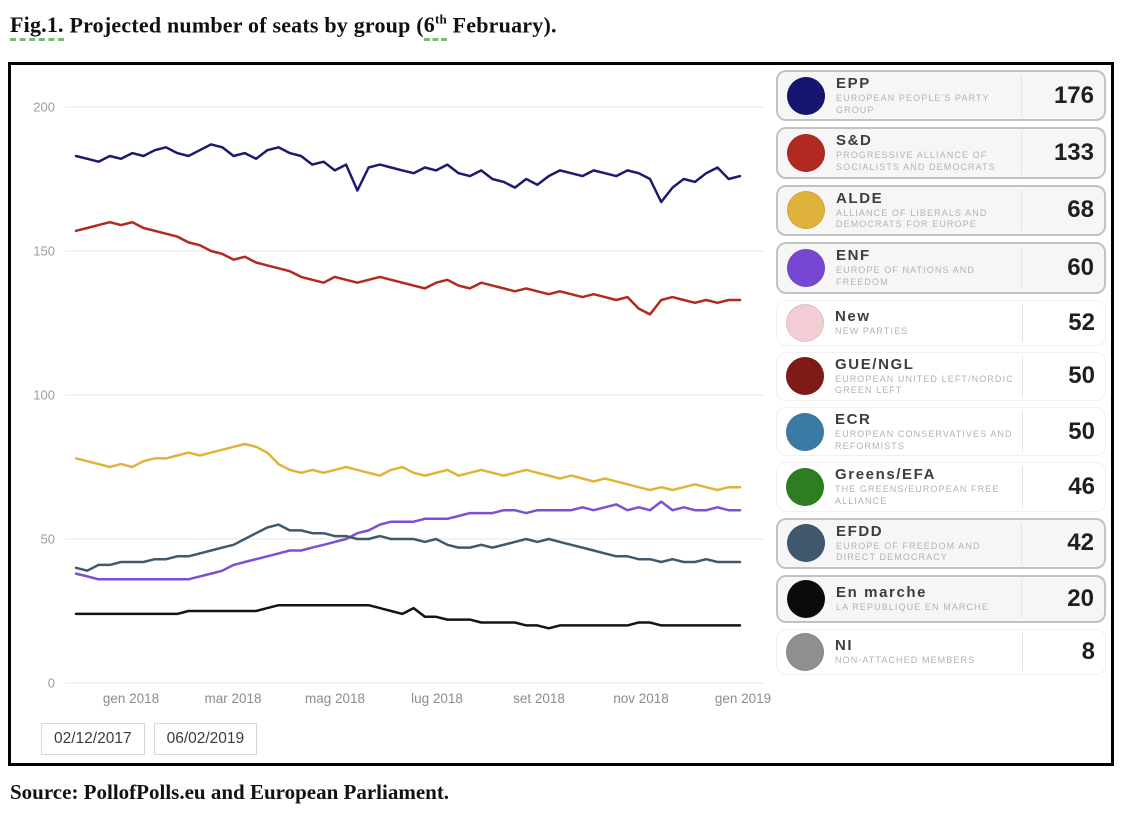 This screenshot has width=1122, height=828. What do you see at coordinates (854, 141) in the screenshot?
I see `group-abbr: S&D` at bounding box center [854, 141].